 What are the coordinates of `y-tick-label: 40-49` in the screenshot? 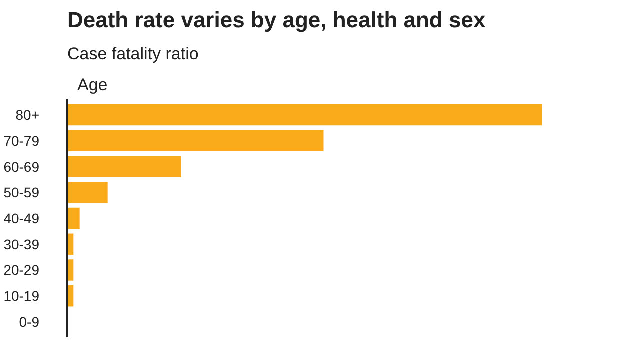 It's located at (22, 218).